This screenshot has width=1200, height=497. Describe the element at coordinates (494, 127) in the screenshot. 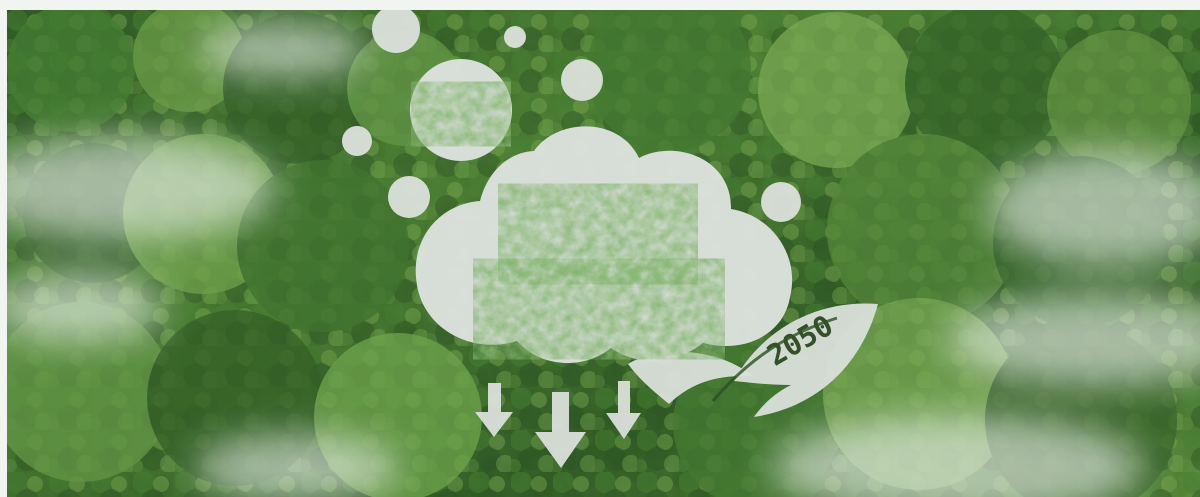

I see `co2-subscript: 2` at that location.